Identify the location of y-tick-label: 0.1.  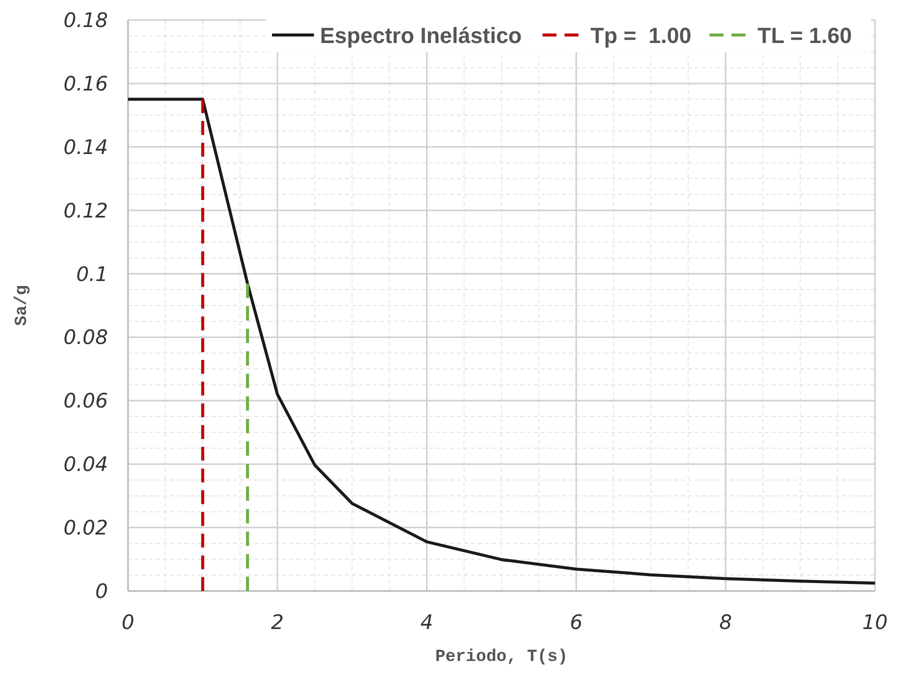
(92, 274).